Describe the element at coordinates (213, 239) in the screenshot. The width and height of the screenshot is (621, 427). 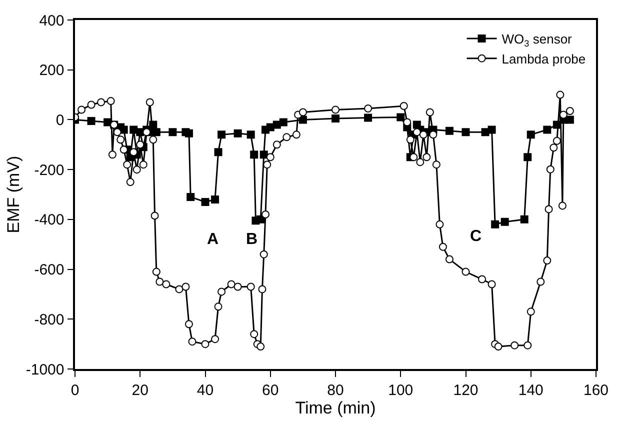
I see `annotation: A` at that location.